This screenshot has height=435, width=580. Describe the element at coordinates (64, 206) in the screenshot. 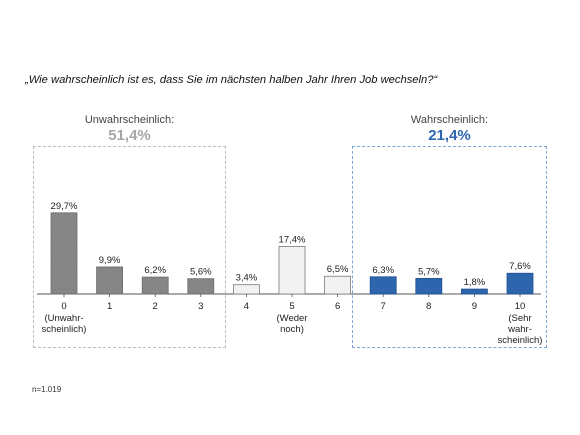

I see `data-label-0: 29,7%` at that location.